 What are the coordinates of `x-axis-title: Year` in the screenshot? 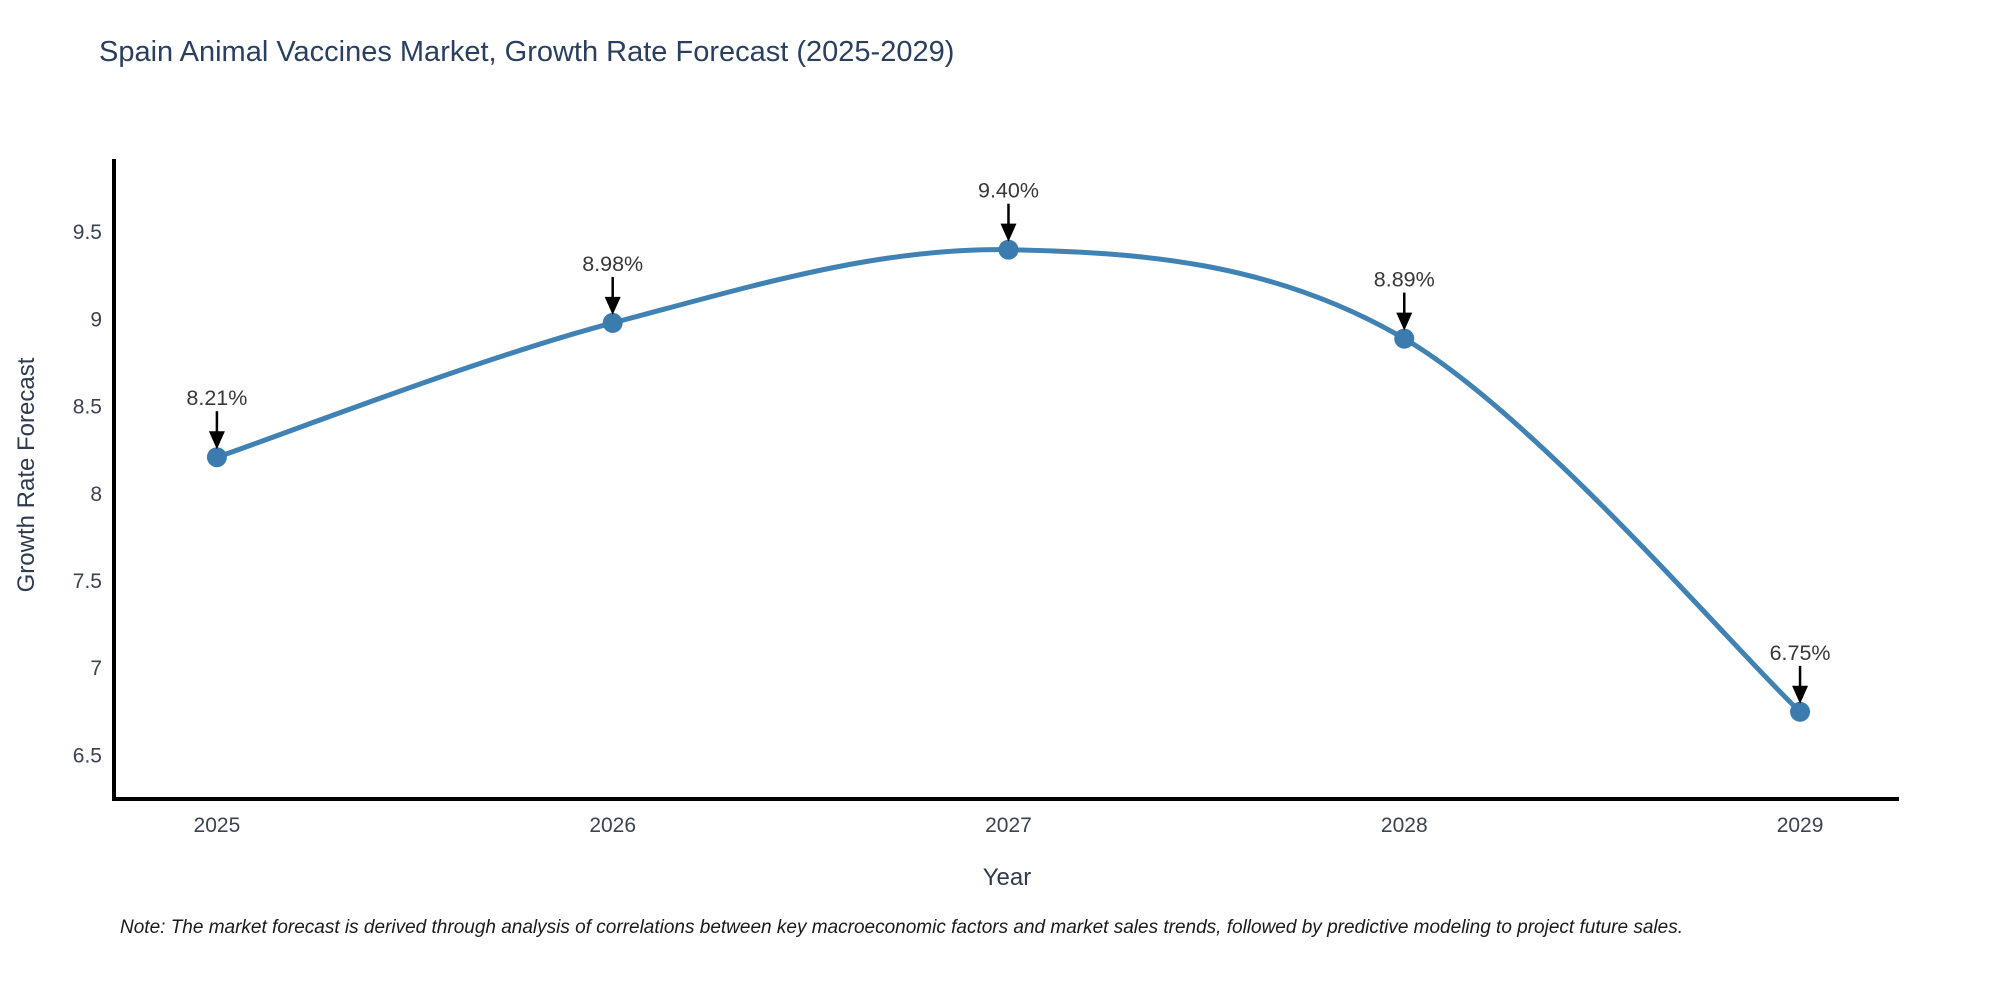 It's located at (1007, 877).